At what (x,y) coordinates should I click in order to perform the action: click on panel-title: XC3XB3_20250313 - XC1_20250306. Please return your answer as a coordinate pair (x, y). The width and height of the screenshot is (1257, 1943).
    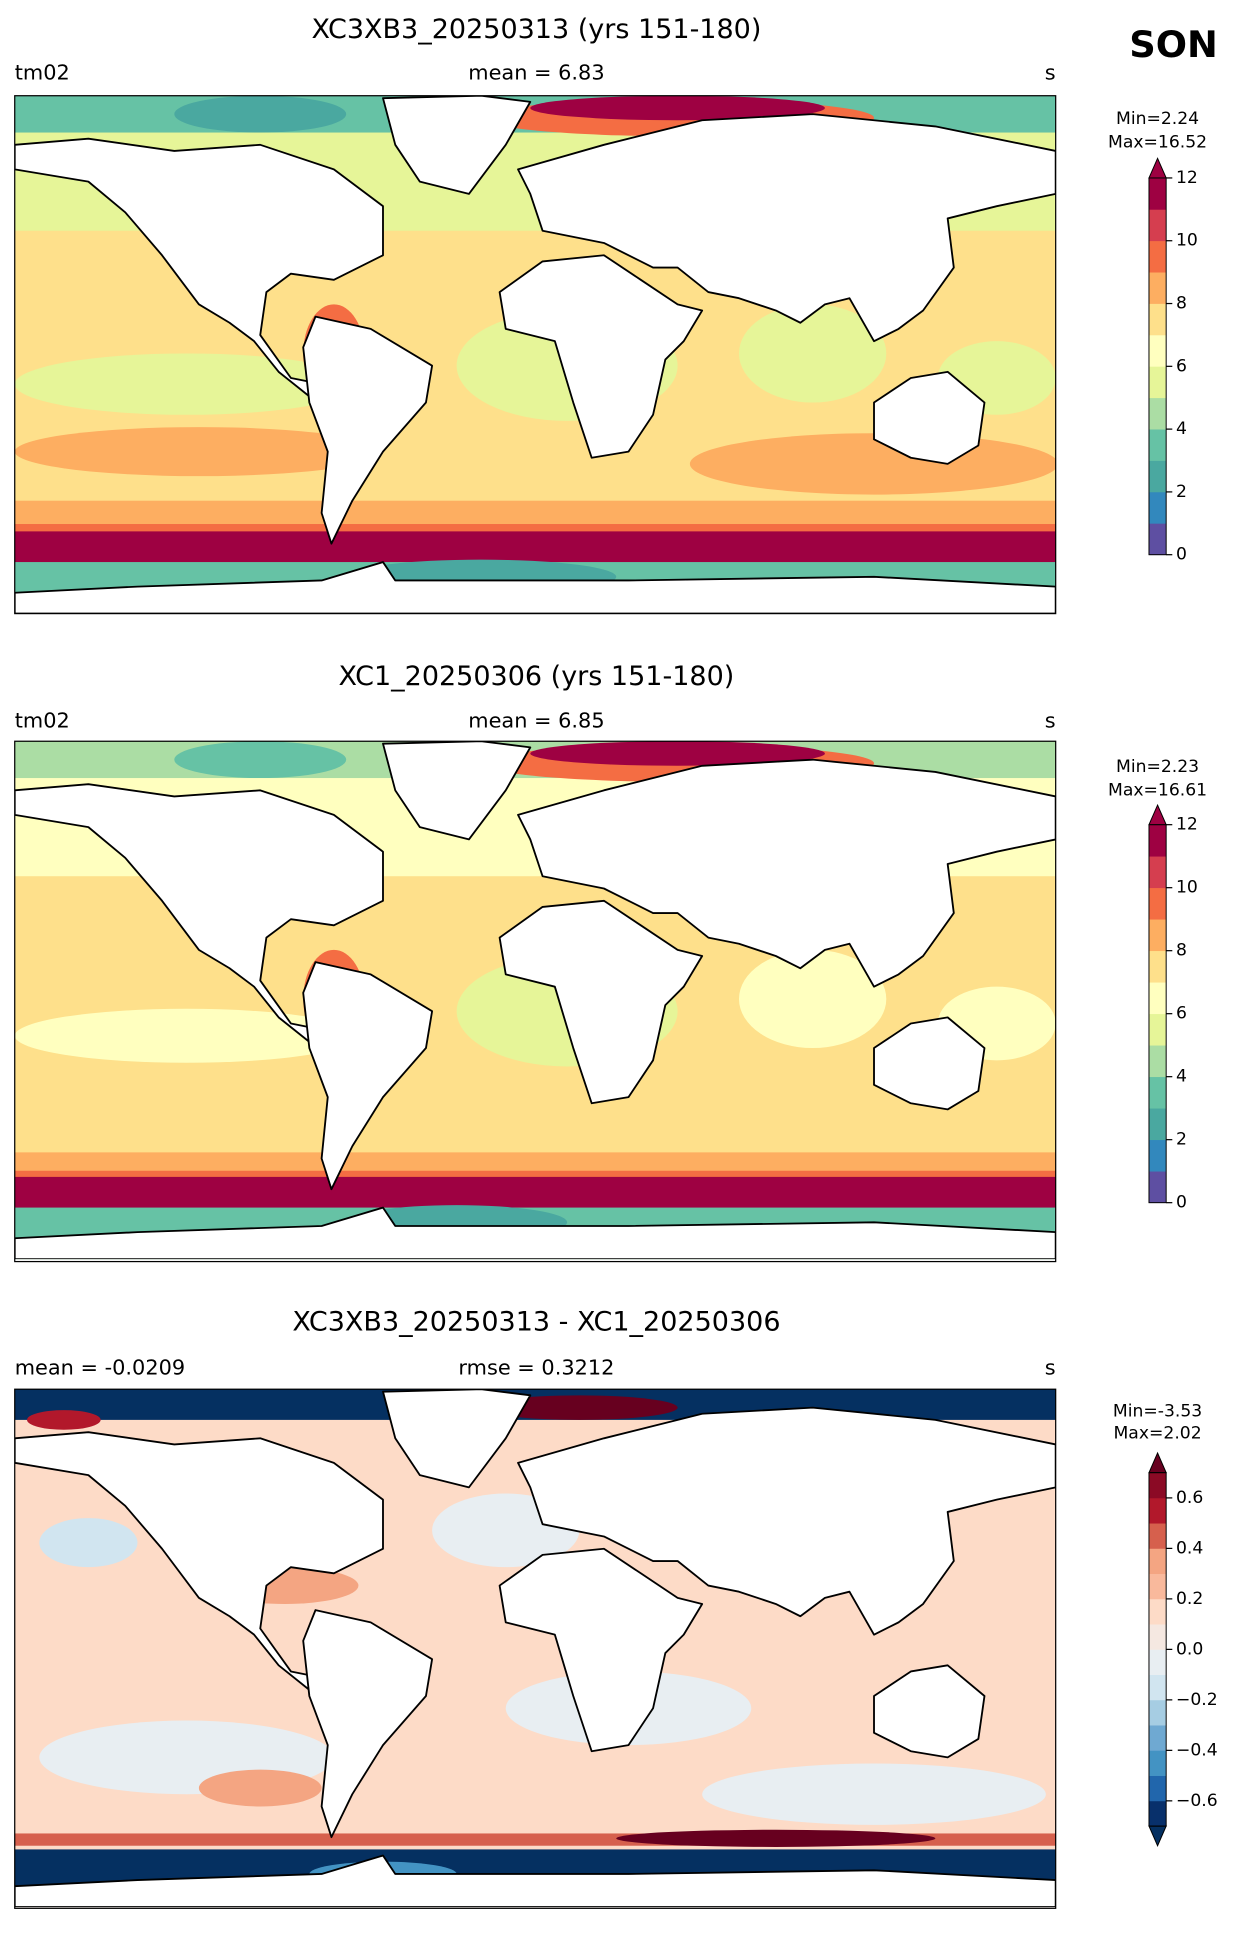
    Looking at the image, I should click on (536, 1321).